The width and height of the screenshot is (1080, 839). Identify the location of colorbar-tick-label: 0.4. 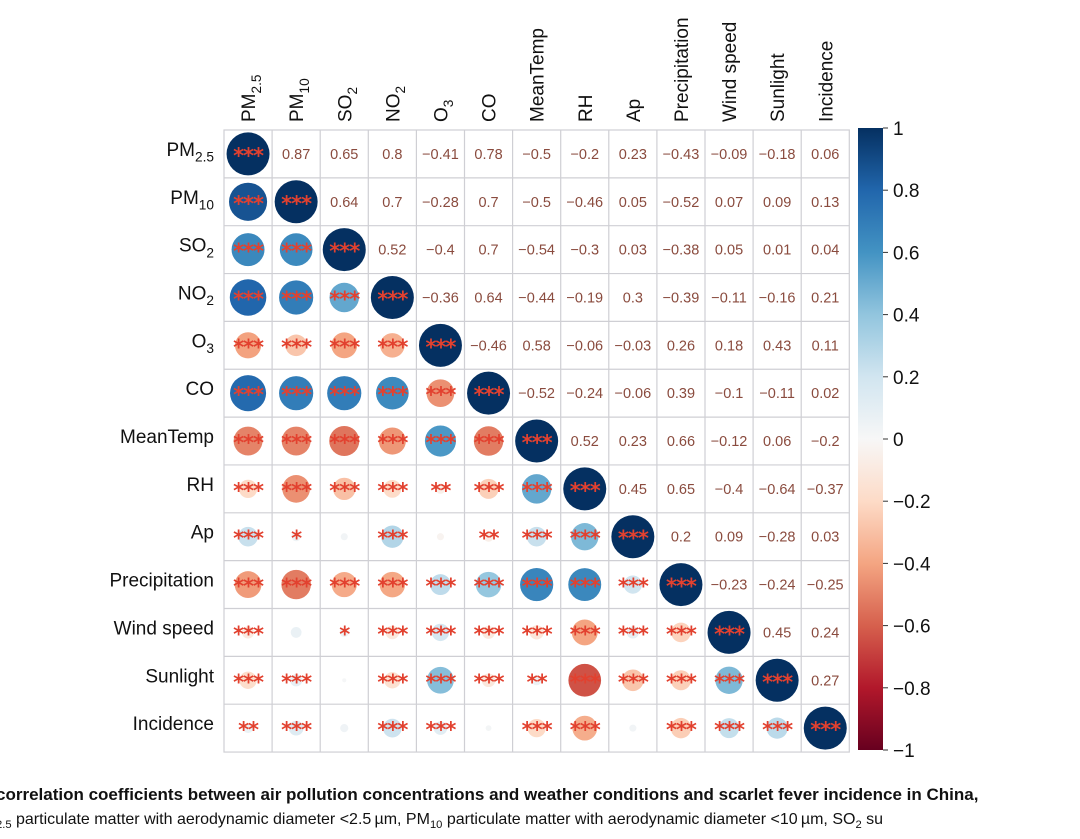
(906, 316).